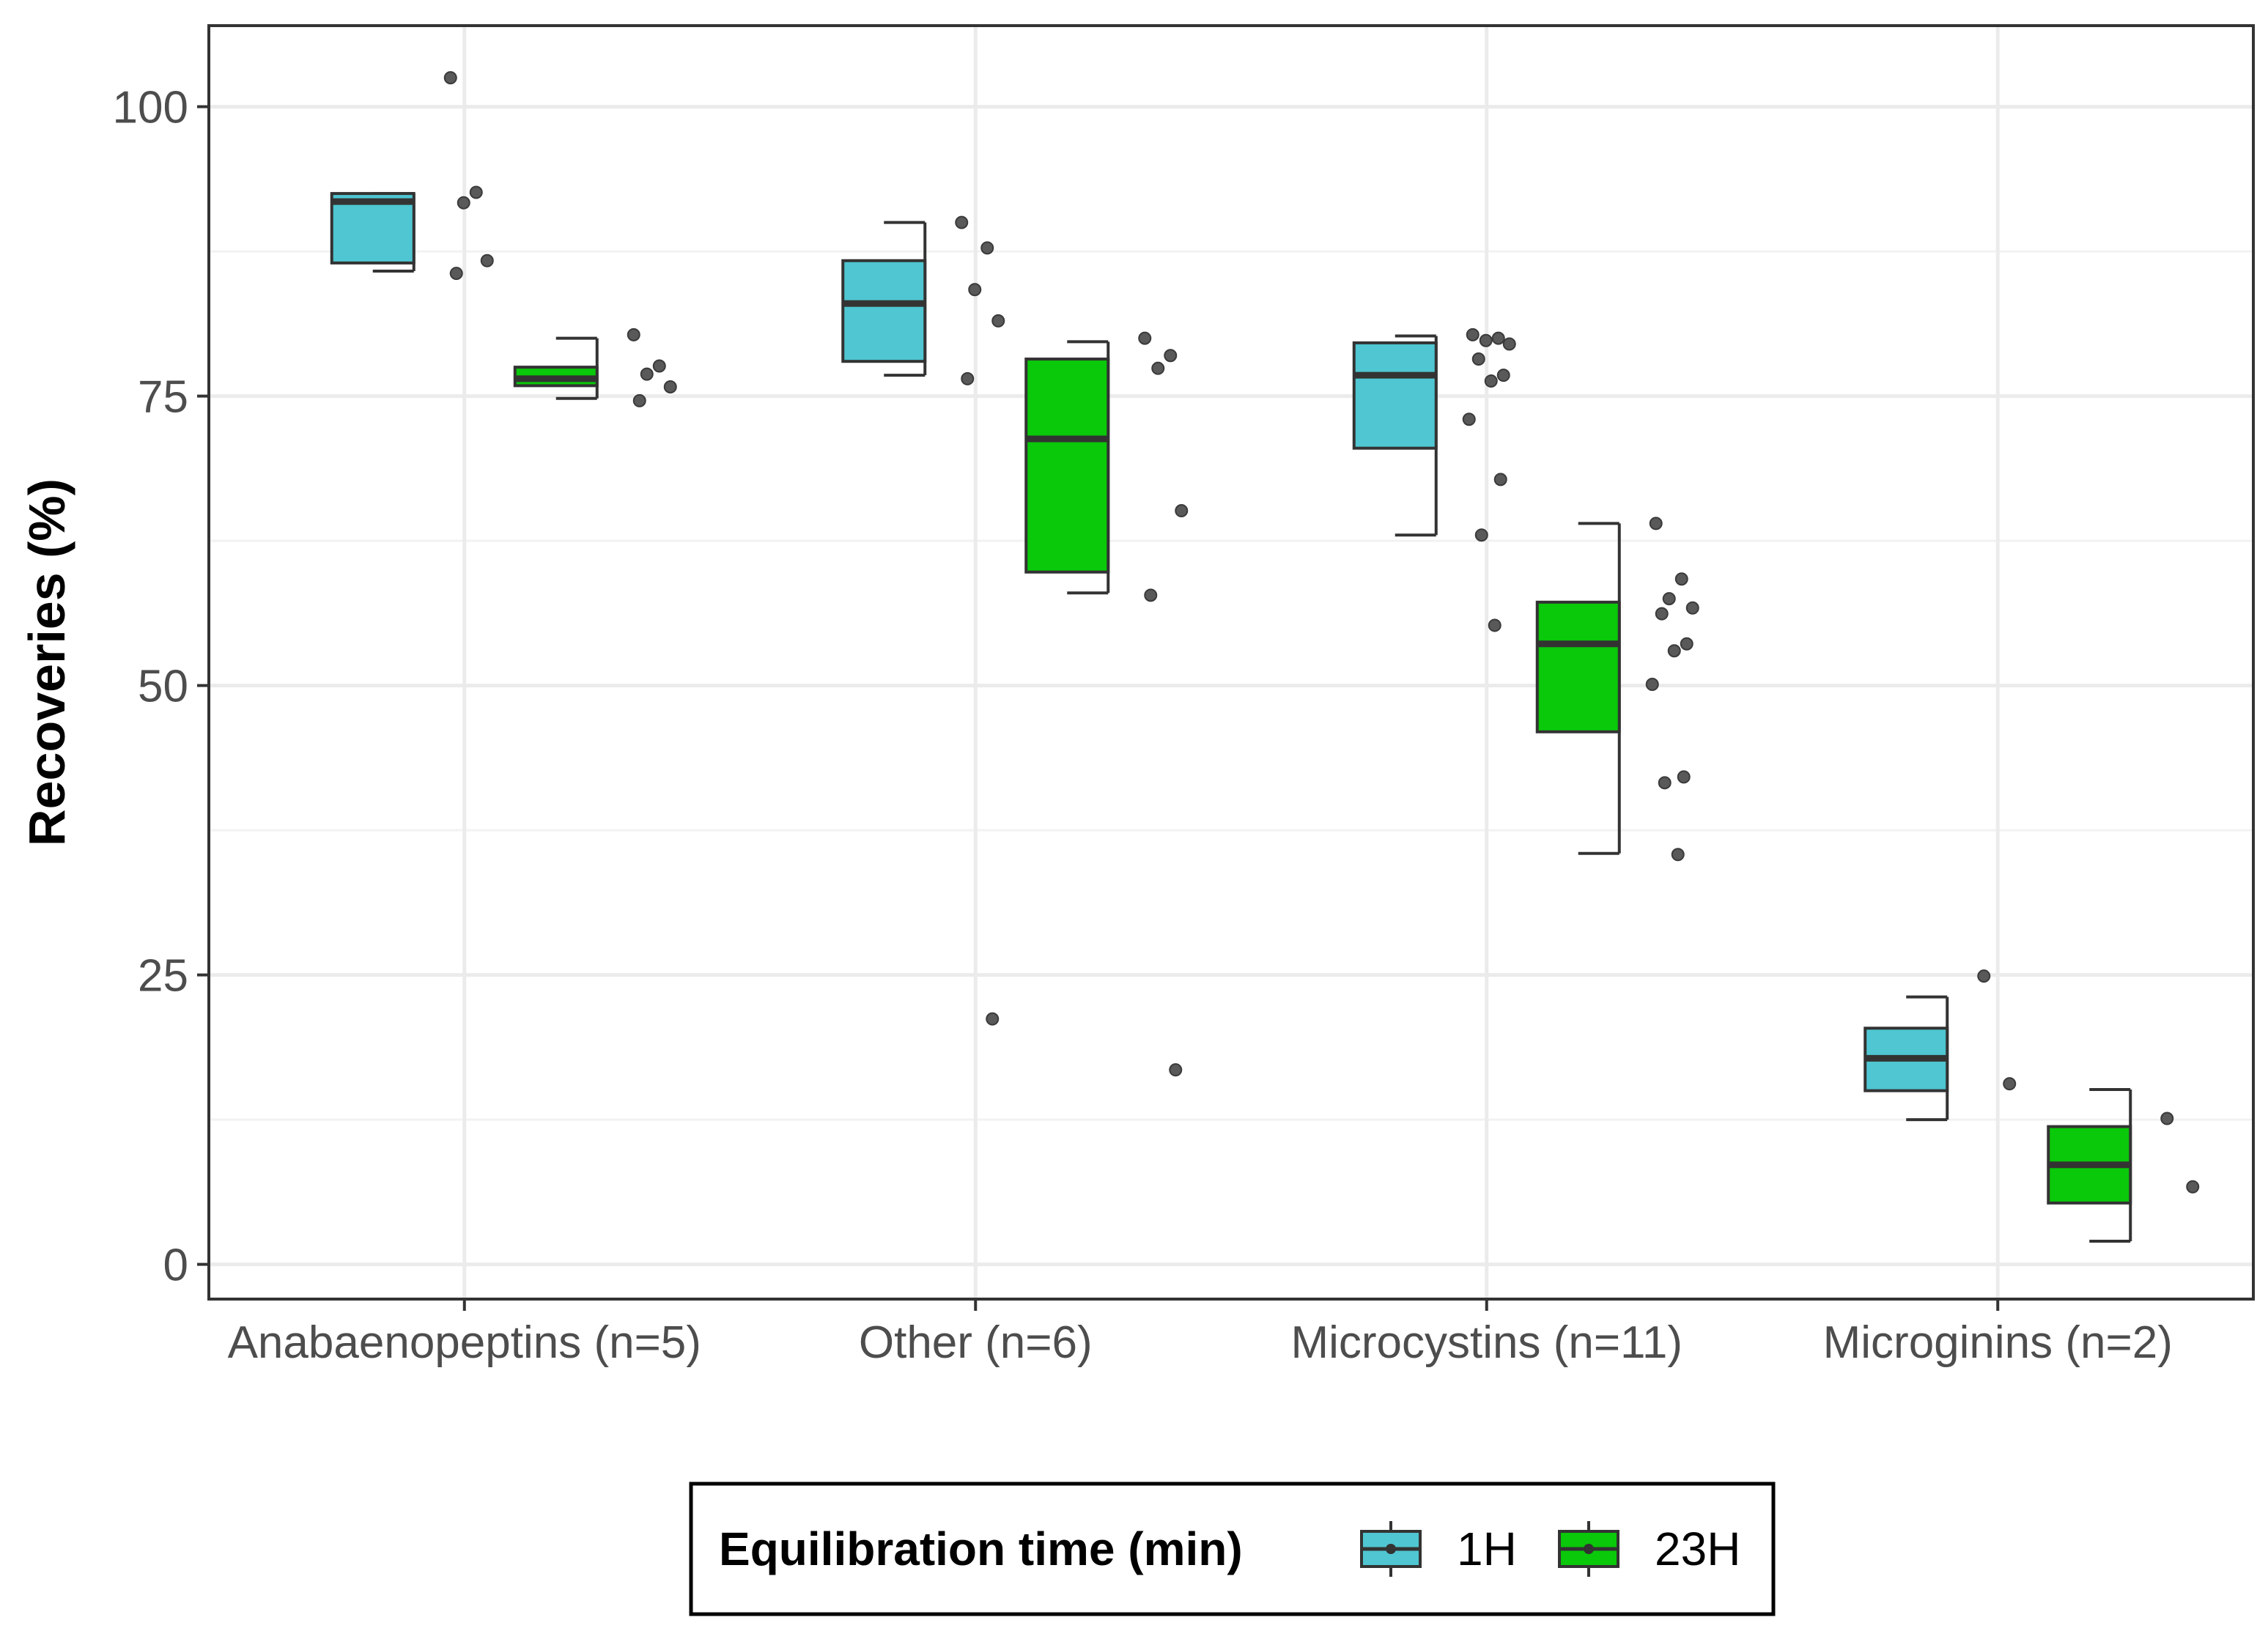  What do you see at coordinates (1487, 1549) in the screenshot?
I see `legend-label: 1H` at bounding box center [1487, 1549].